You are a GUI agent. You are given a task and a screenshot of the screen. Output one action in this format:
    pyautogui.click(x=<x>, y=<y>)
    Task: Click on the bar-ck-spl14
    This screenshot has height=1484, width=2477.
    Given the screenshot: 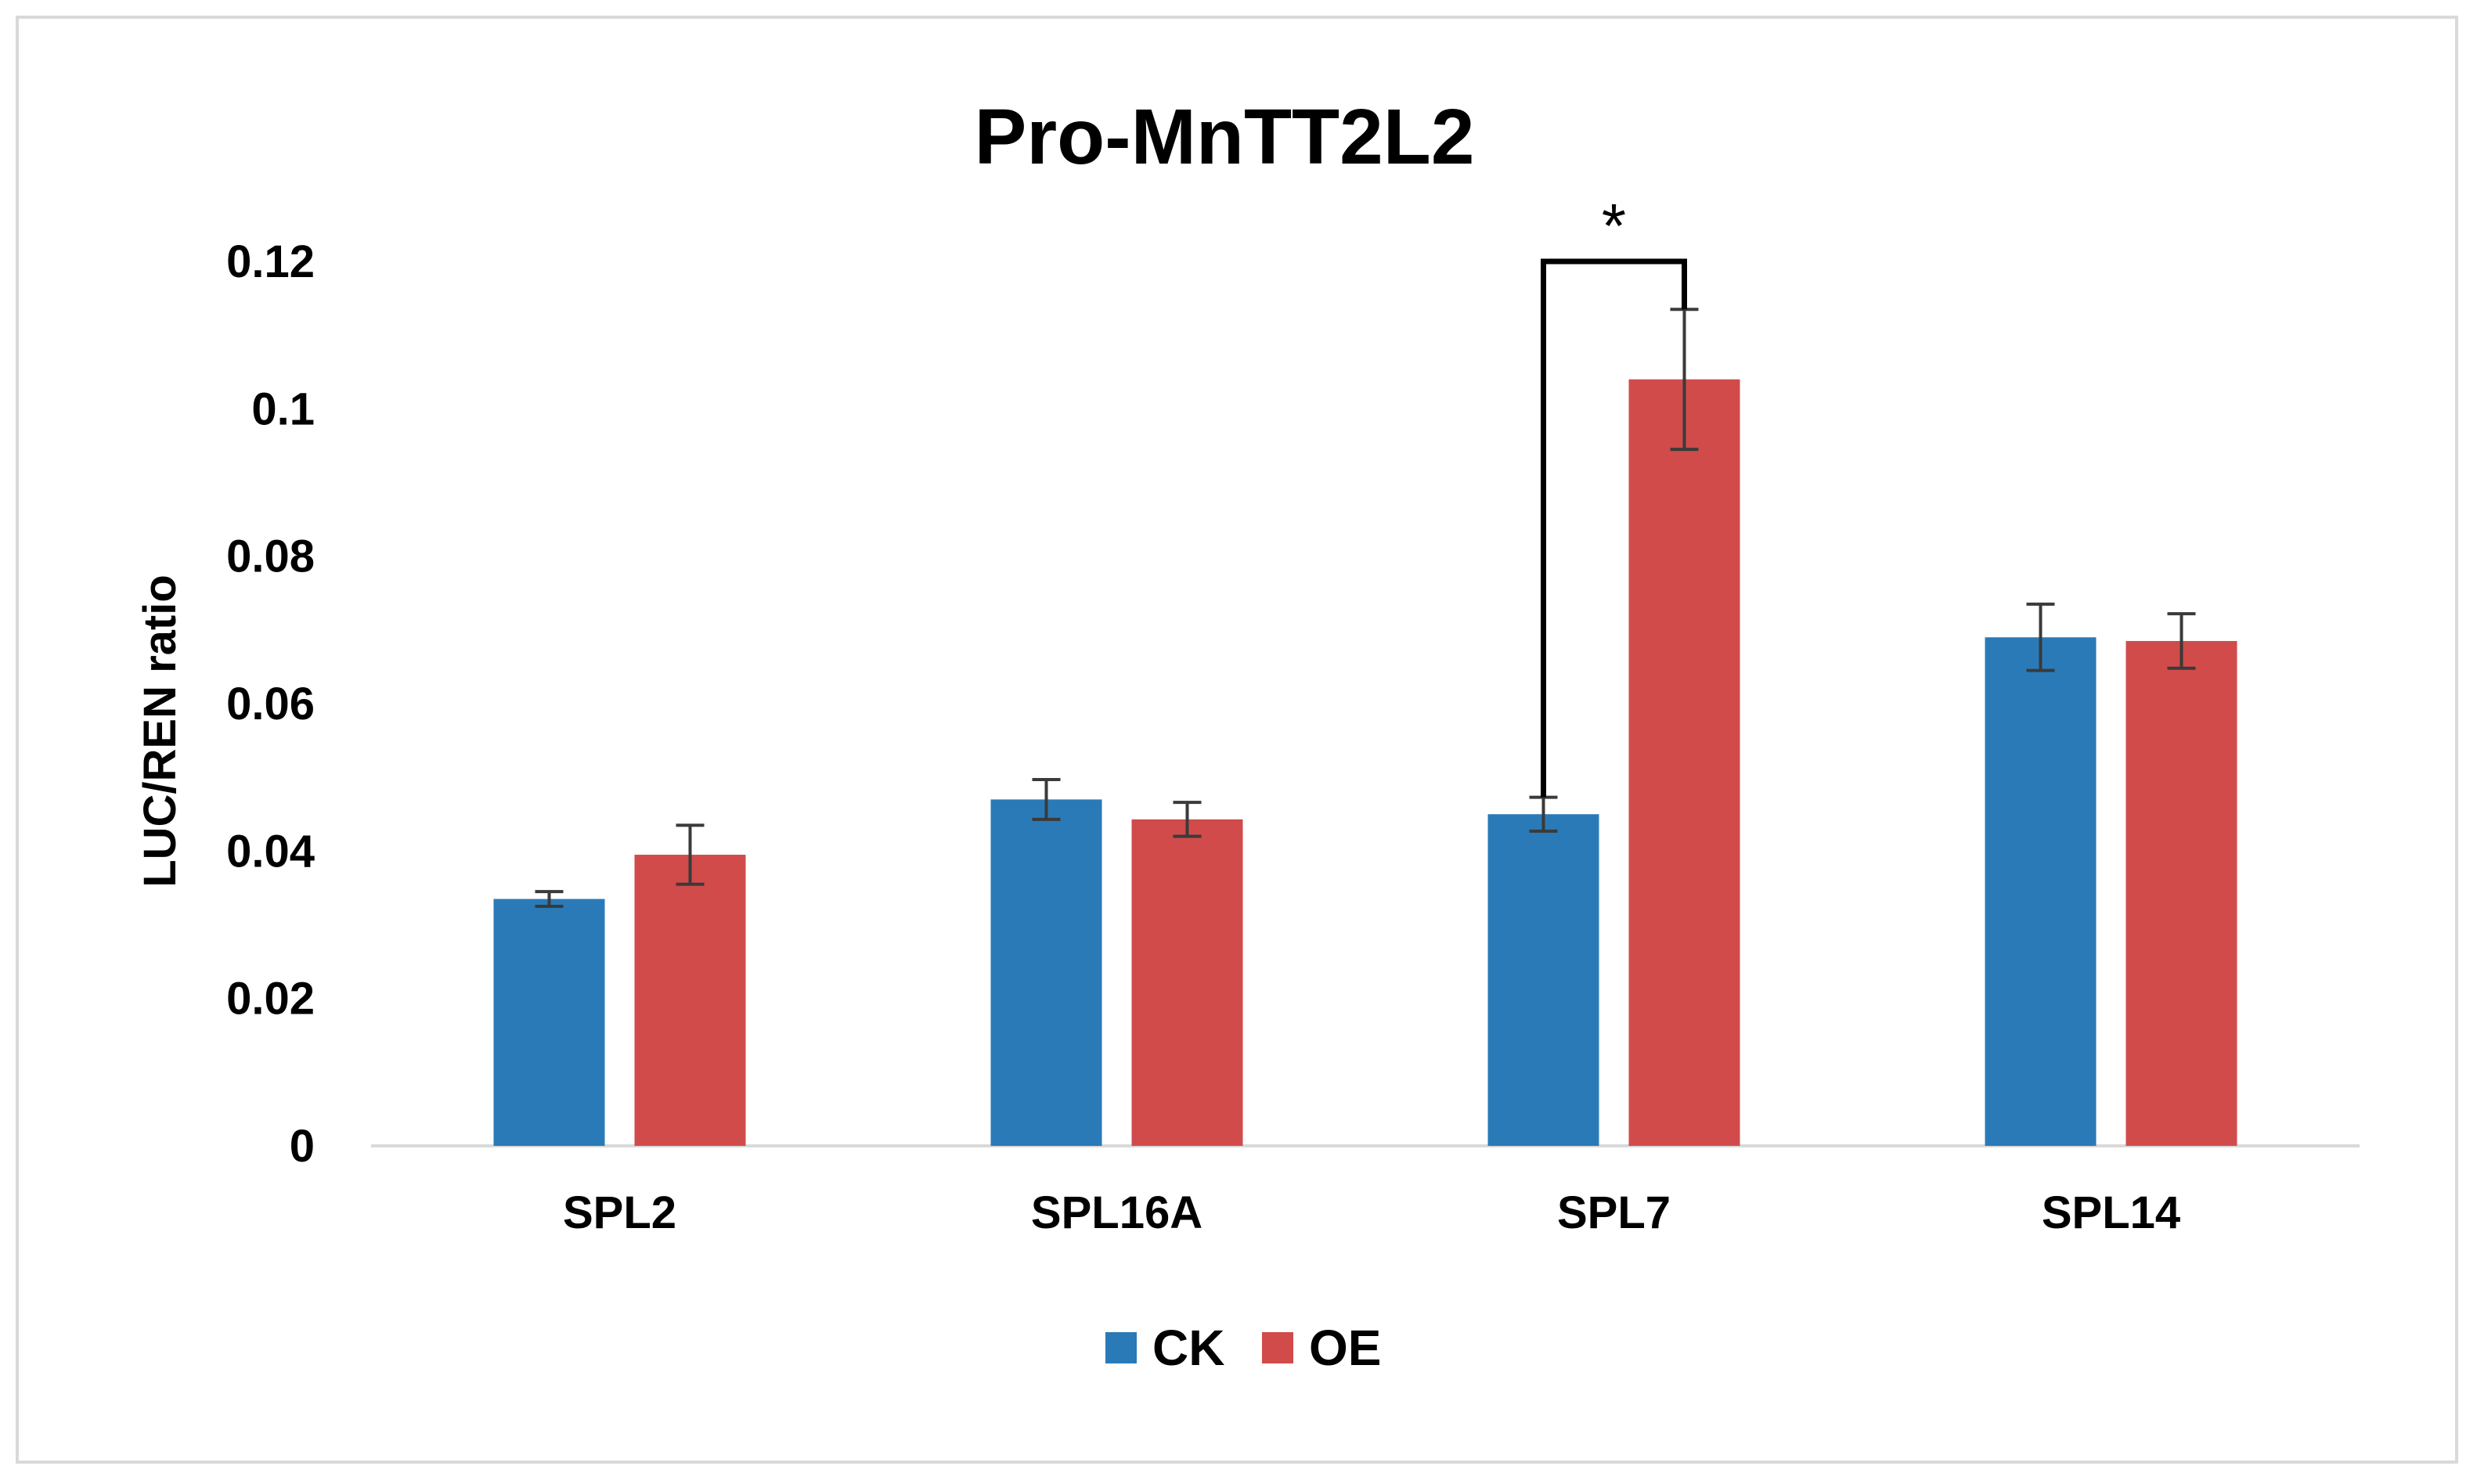 What is the action you would take?
    pyautogui.click(x=2041, y=892)
    